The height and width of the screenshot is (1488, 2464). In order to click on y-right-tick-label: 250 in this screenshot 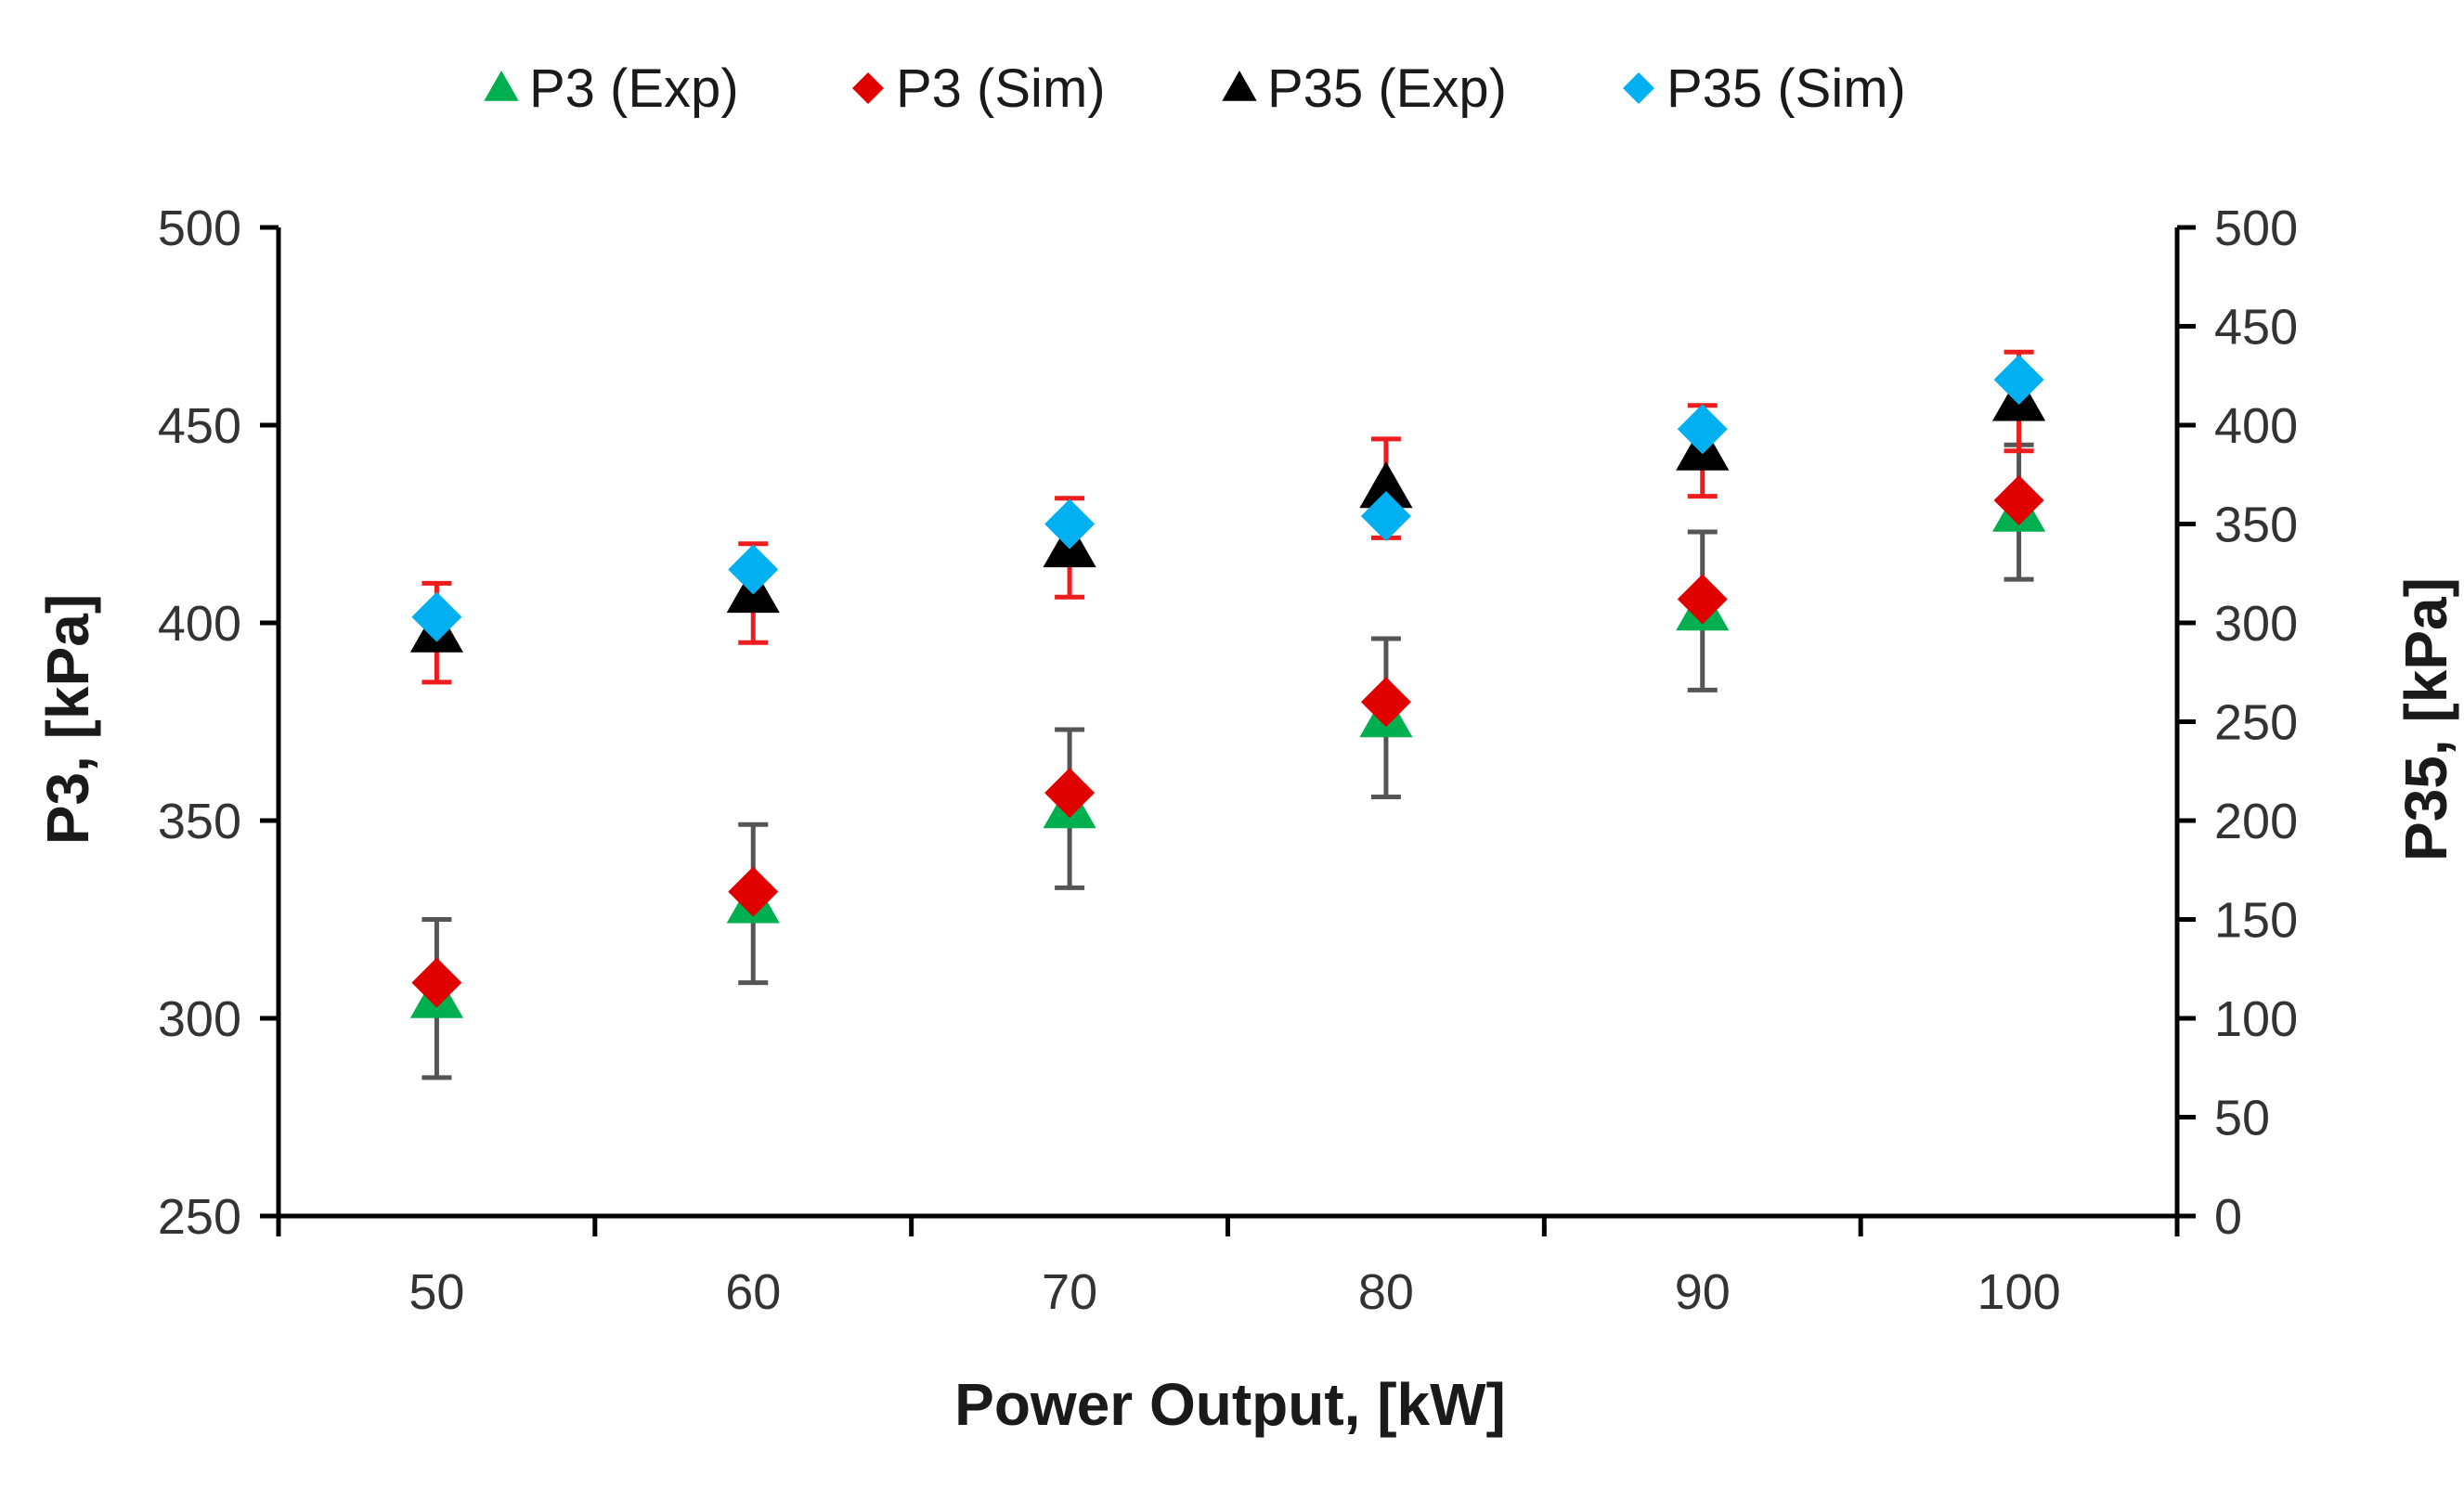, I will do `click(2256, 723)`.